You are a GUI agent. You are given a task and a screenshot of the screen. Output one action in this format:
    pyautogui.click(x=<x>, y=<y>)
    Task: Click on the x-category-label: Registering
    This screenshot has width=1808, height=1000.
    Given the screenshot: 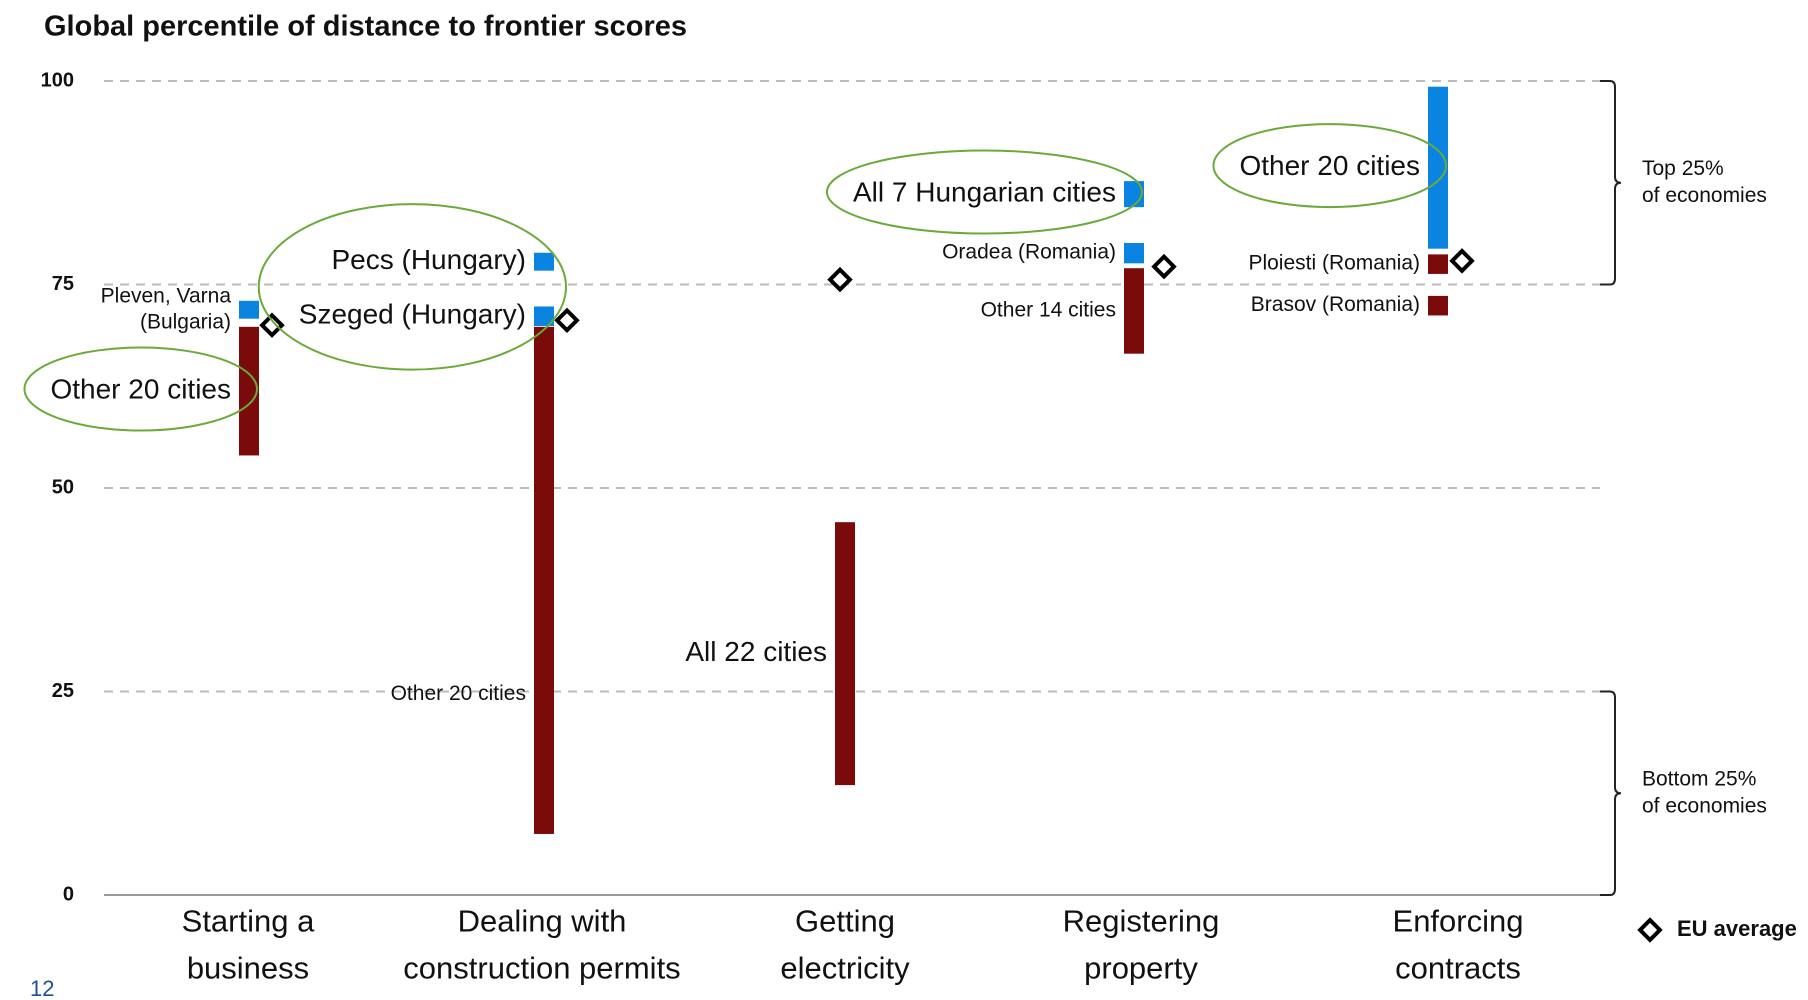 What is the action you would take?
    pyautogui.click(x=1141, y=921)
    